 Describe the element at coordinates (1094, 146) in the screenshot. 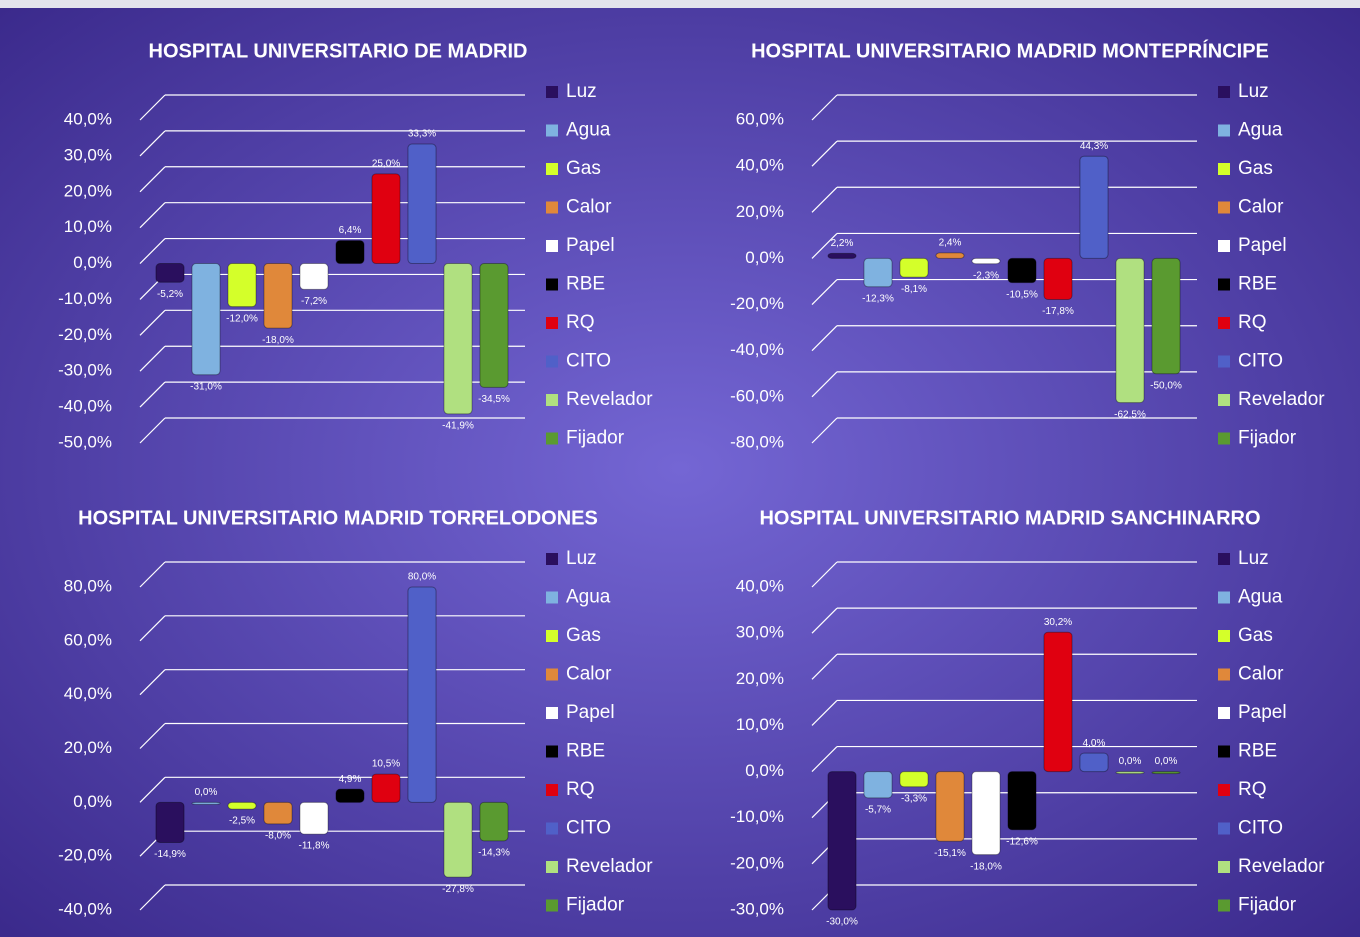

I see `value-label: 44,3%` at that location.